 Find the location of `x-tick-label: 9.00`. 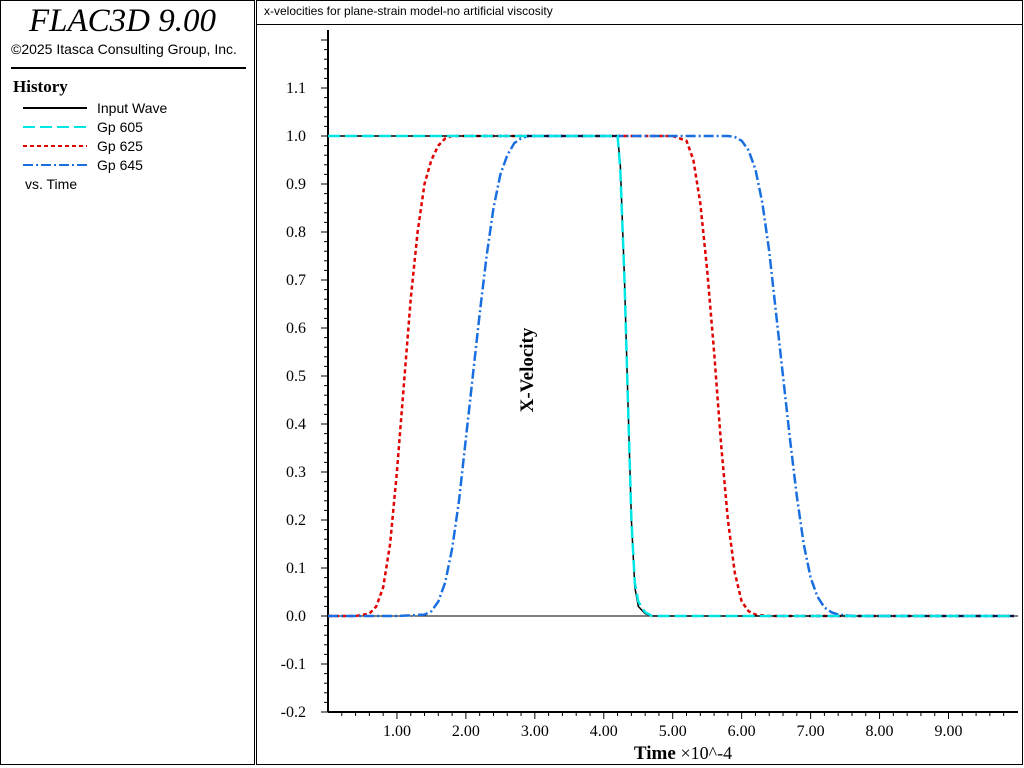

x-tick-label: 9.00 is located at coordinates (949, 731).